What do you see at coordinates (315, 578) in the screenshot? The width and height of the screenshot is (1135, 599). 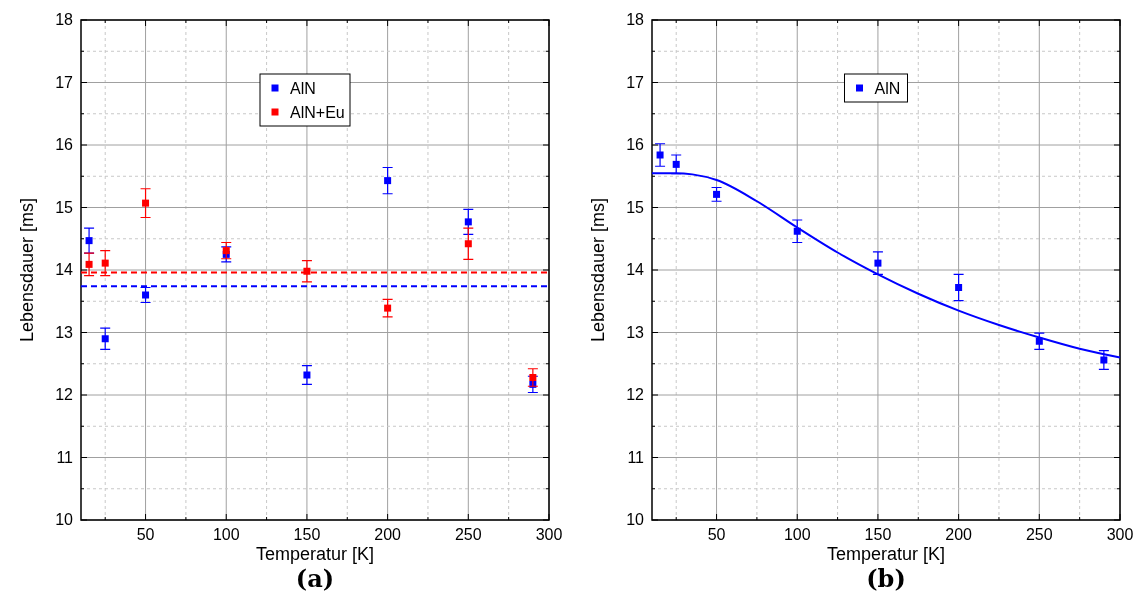 I see `text: (a)` at bounding box center [315, 578].